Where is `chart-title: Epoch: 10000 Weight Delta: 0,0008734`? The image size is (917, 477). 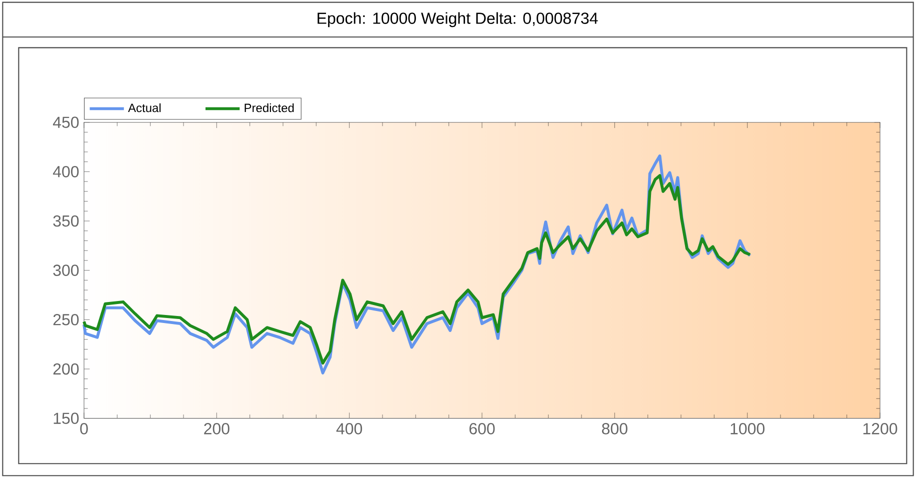 chart-title: Epoch: 10000 Weight Delta: 0,0008734 is located at coordinates (458, 20).